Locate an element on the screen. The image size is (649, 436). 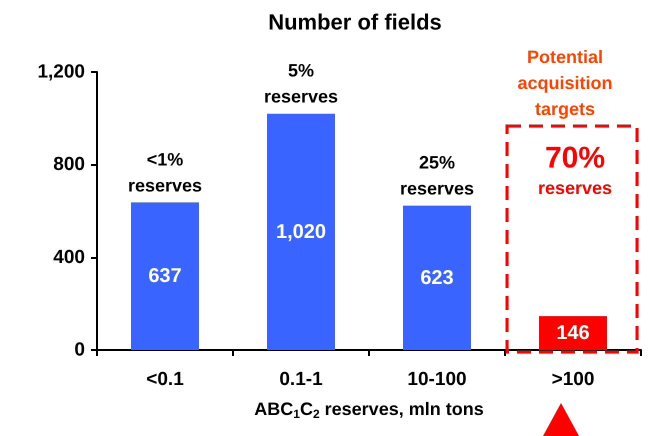
y-tick-label: 800 is located at coordinates (69, 165).